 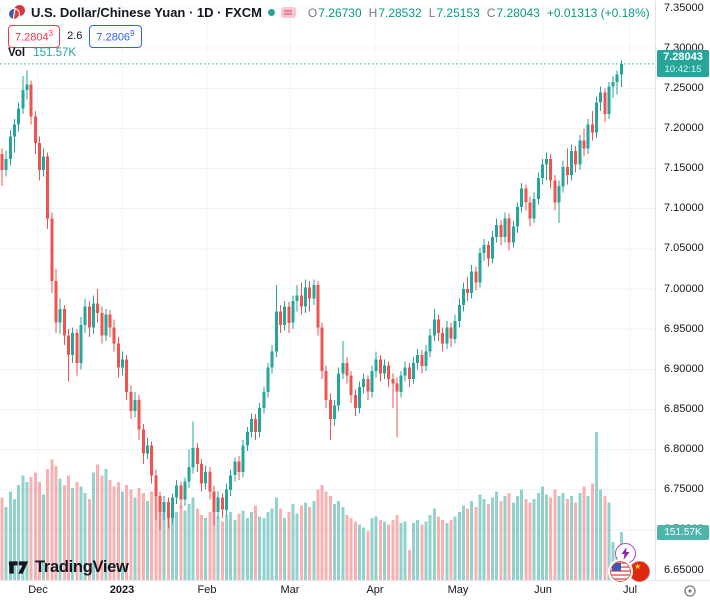 I want to click on spread-value: 2.6, so click(x=75, y=36).